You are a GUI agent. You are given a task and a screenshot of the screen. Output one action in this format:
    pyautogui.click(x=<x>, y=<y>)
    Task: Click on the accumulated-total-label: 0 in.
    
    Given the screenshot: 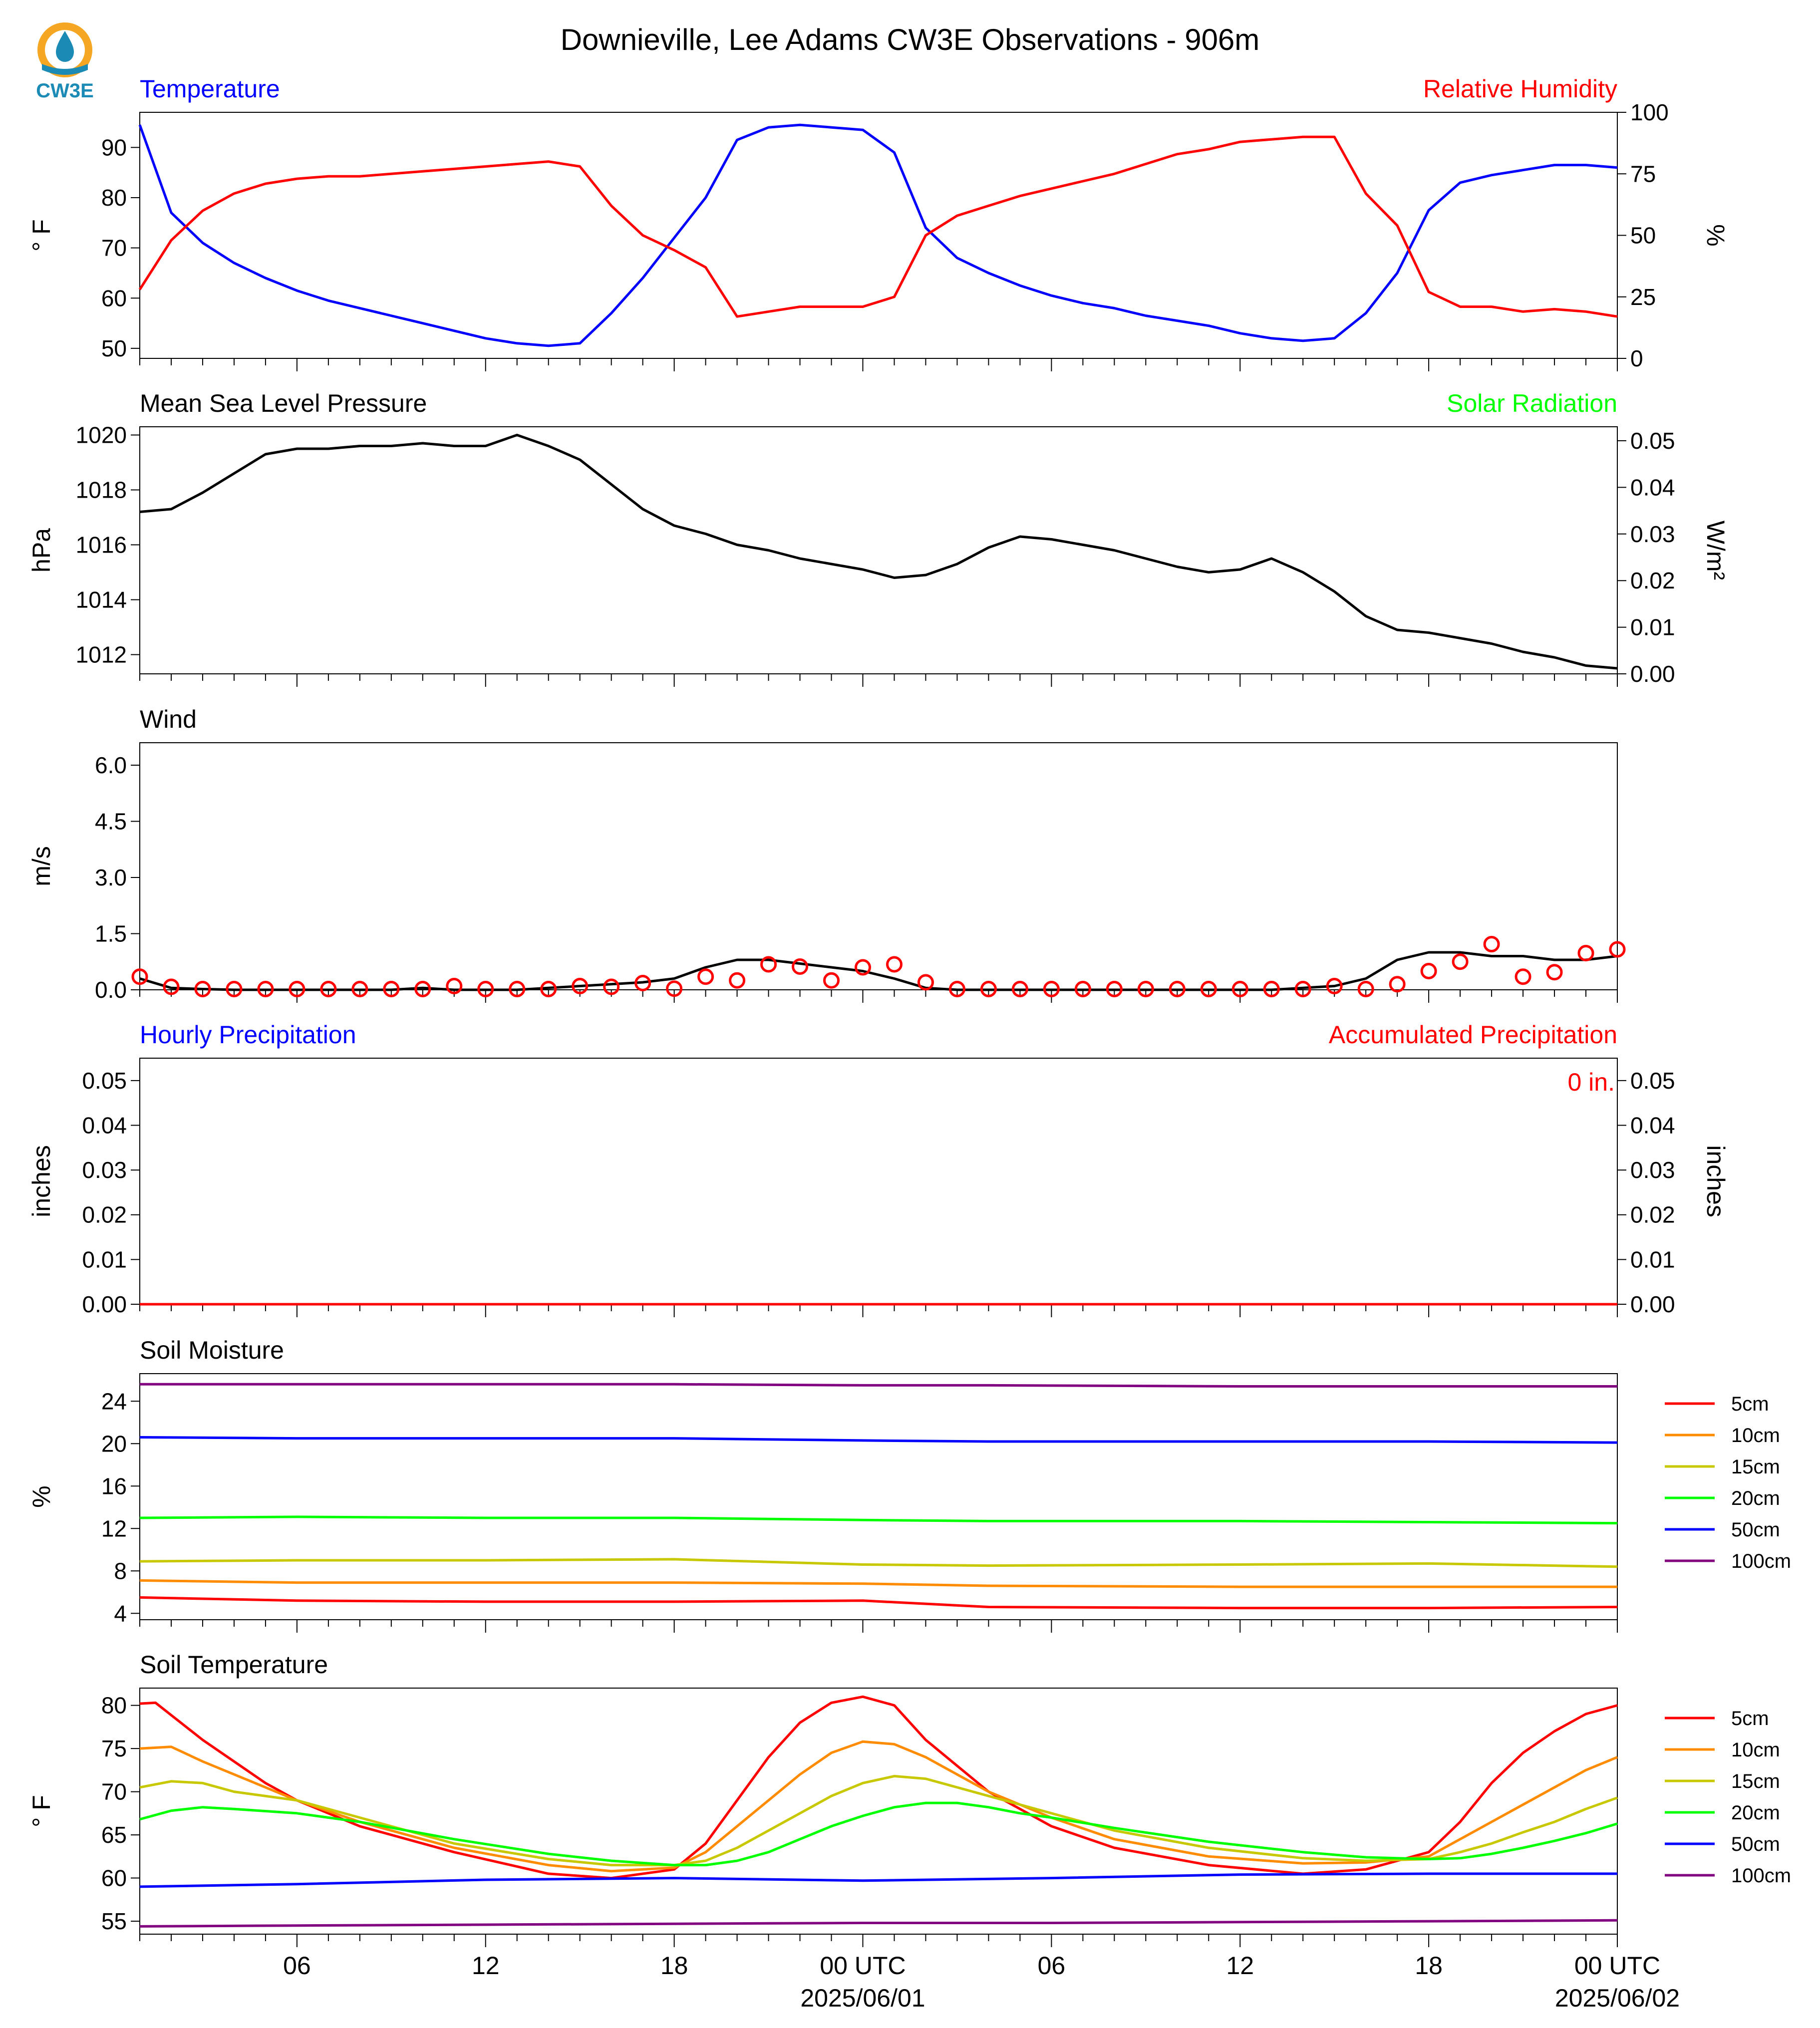 What is the action you would take?
    pyautogui.click(x=1591, y=1082)
    